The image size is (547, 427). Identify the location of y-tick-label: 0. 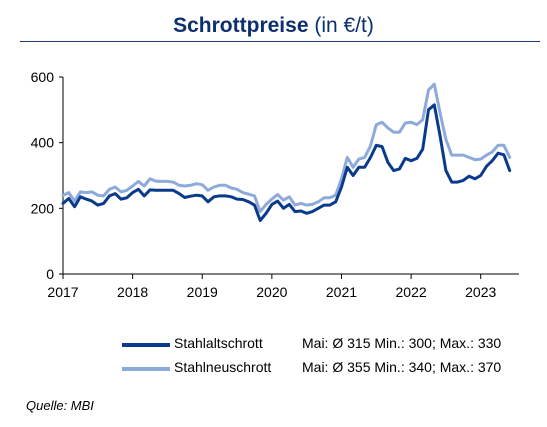
(50, 274).